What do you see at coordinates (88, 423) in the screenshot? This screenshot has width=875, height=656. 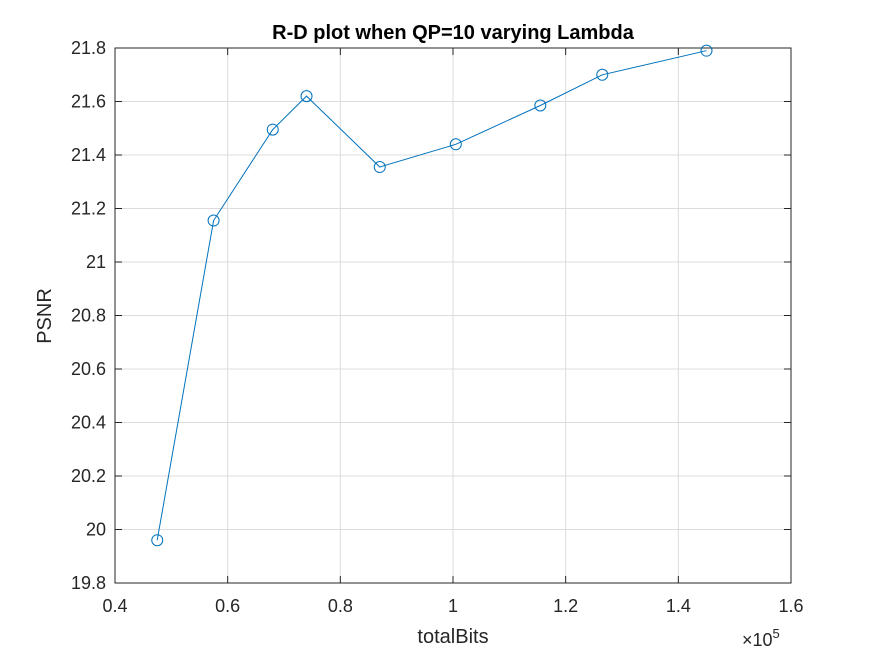 I see `y-tick-label: 20.4` at bounding box center [88, 423].